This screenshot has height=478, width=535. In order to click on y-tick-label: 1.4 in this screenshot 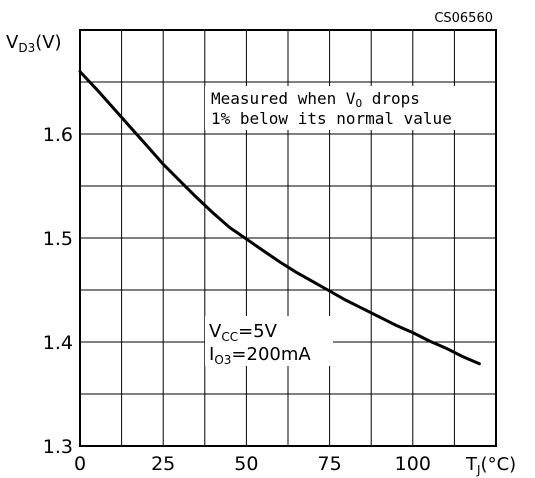, I will do `click(58, 343)`.